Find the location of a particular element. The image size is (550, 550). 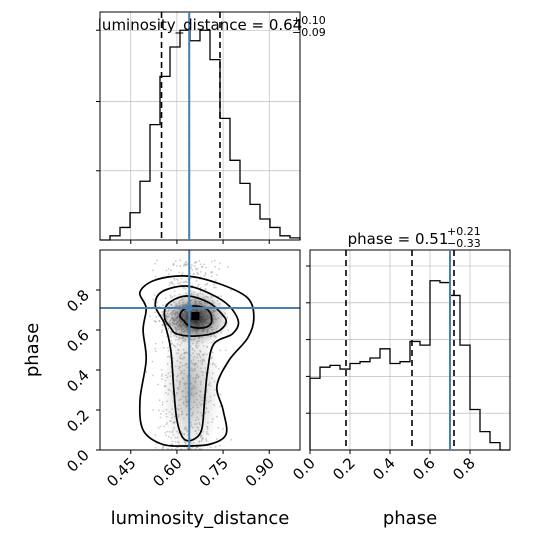

2d-x-tick-label: 0.45 is located at coordinates (121, 472).